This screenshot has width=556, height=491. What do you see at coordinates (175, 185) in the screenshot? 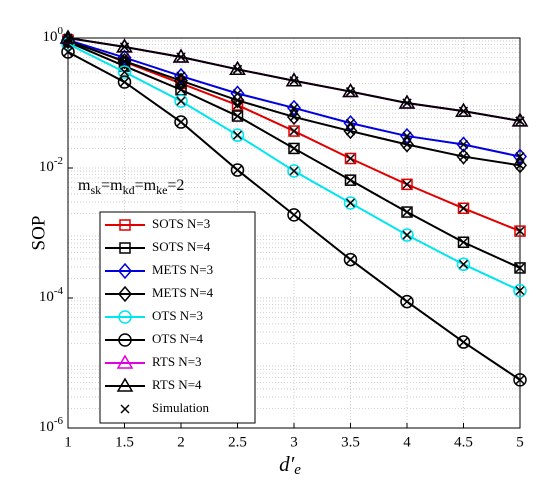
I see `annotation-part: =2` at bounding box center [175, 185].